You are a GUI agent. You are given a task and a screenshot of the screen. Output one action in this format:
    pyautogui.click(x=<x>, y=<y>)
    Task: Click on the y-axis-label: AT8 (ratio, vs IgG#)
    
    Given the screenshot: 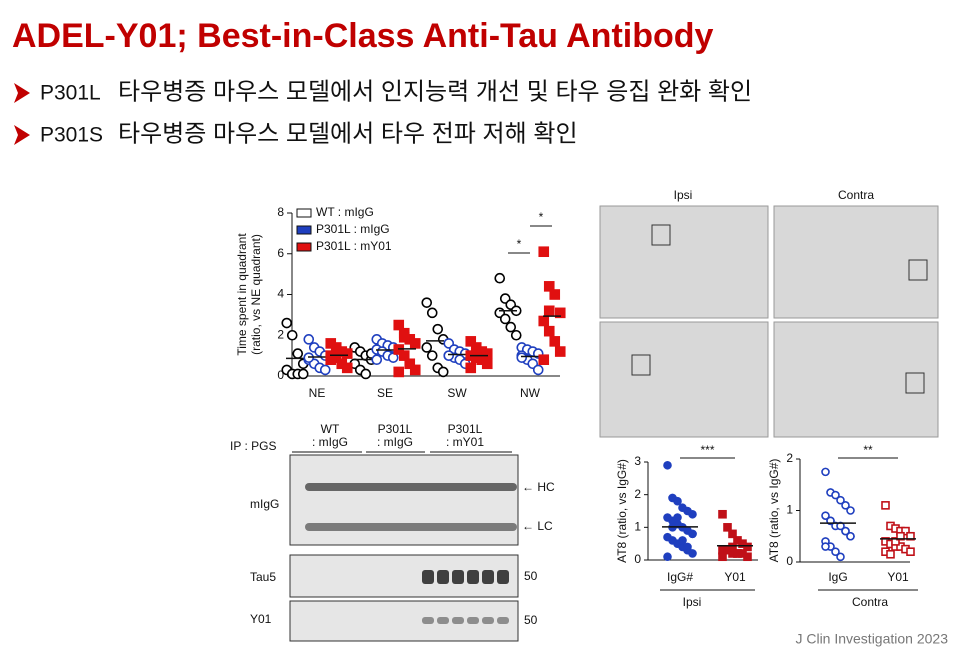 What is the action you would take?
    pyautogui.click(x=774, y=511)
    